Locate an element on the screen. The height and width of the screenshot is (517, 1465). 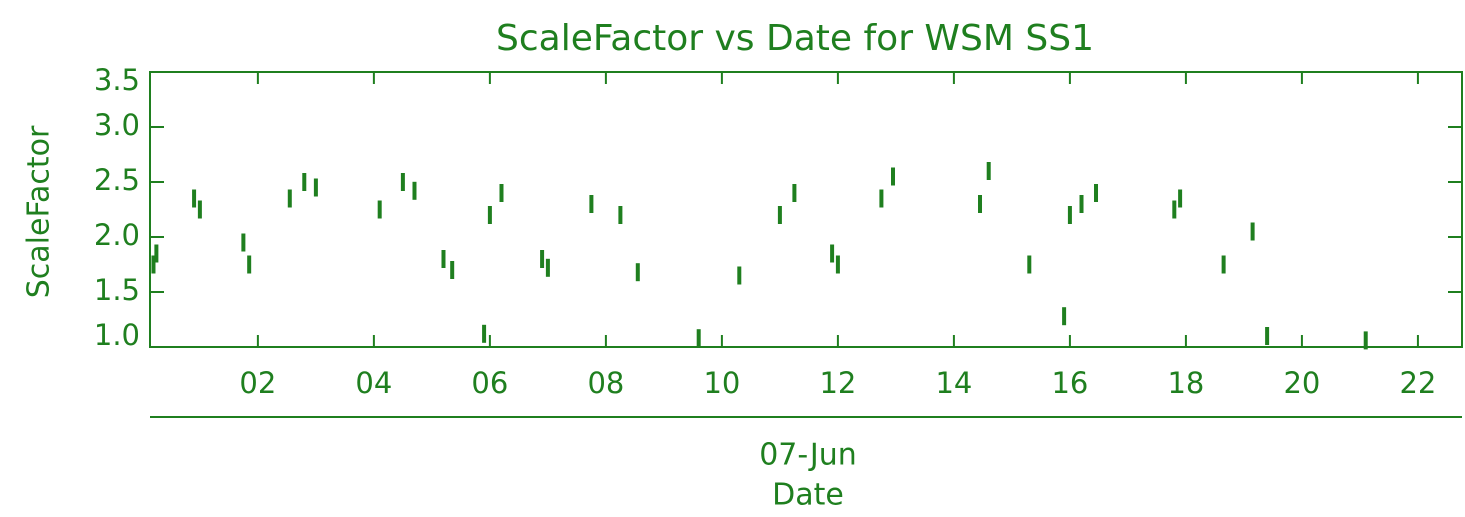
y-tick-label: 3.0 is located at coordinates (117, 125).